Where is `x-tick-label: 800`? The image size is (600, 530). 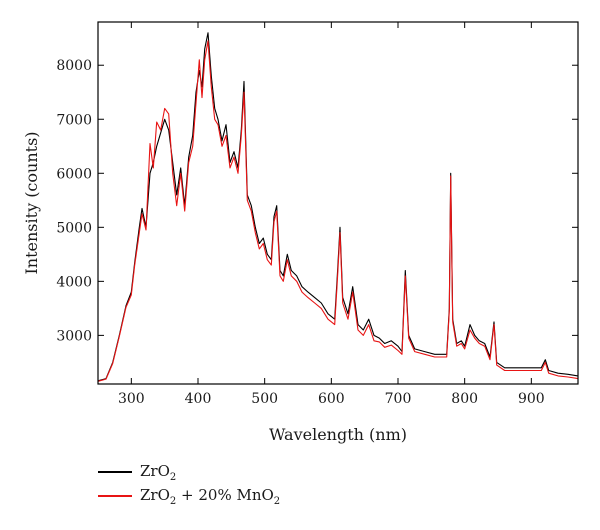 x-tick-label: 800 is located at coordinates (464, 399).